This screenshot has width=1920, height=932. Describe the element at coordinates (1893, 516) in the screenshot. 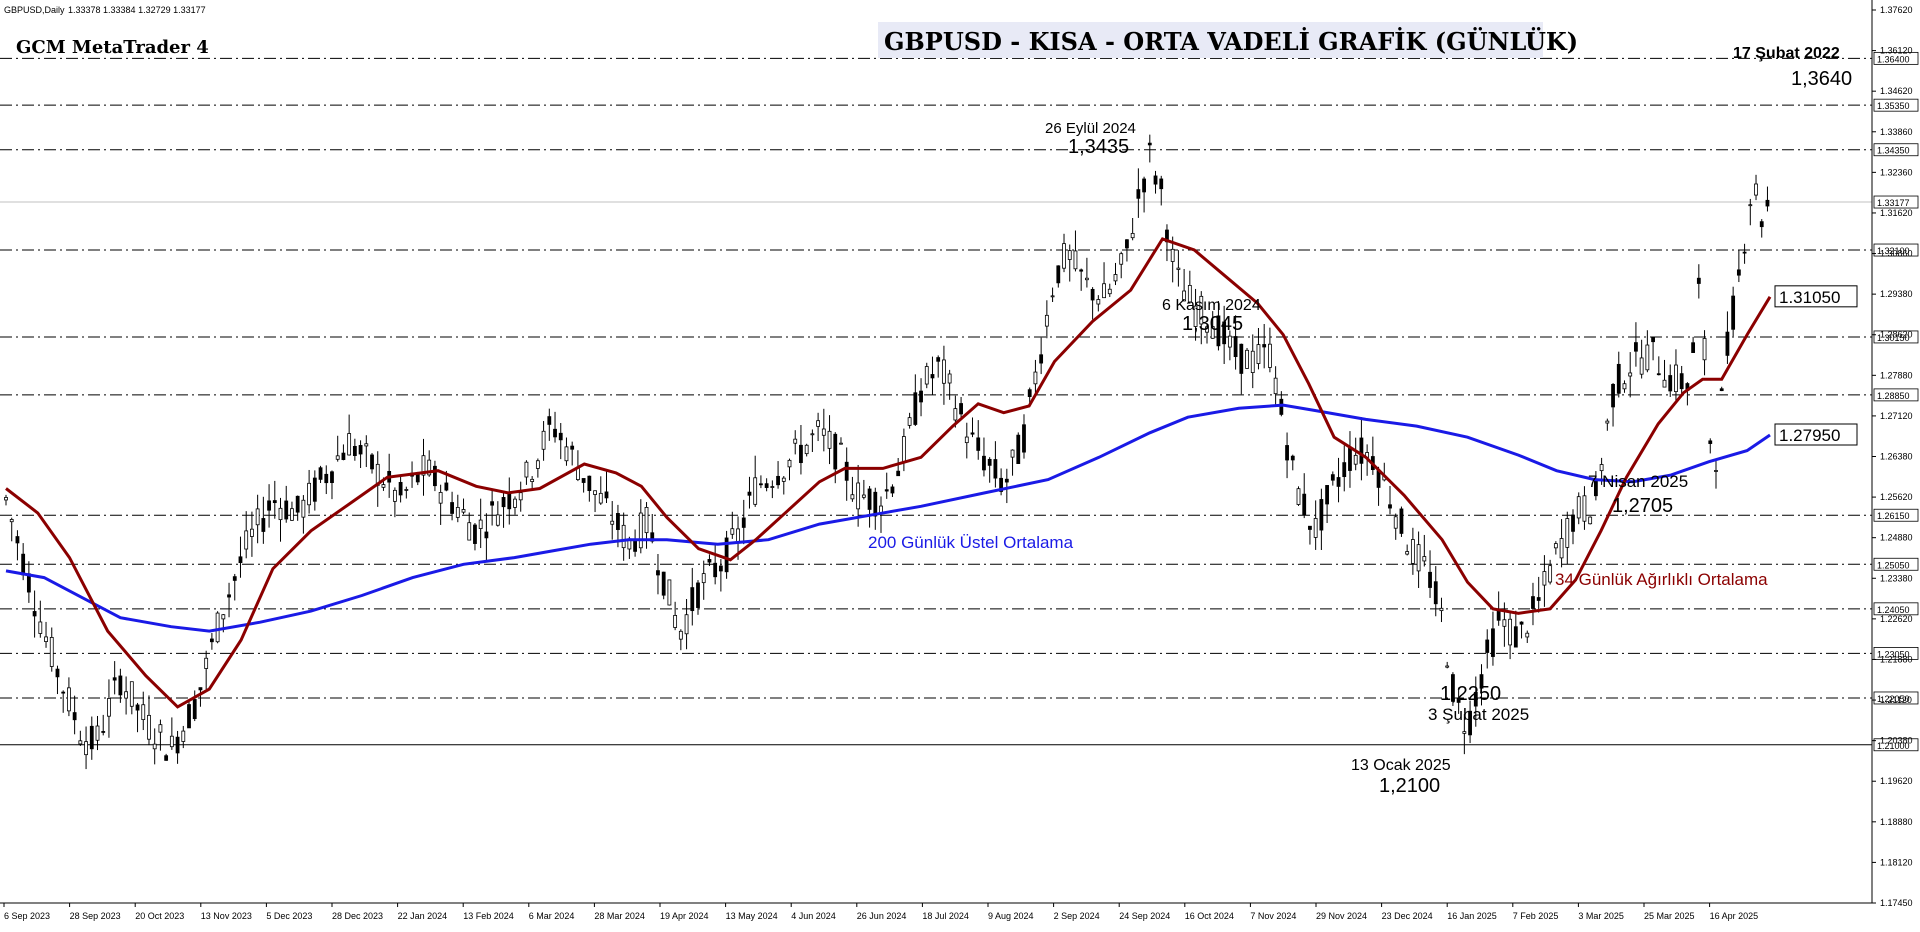

I see `level-price-label: 1.26150` at that location.